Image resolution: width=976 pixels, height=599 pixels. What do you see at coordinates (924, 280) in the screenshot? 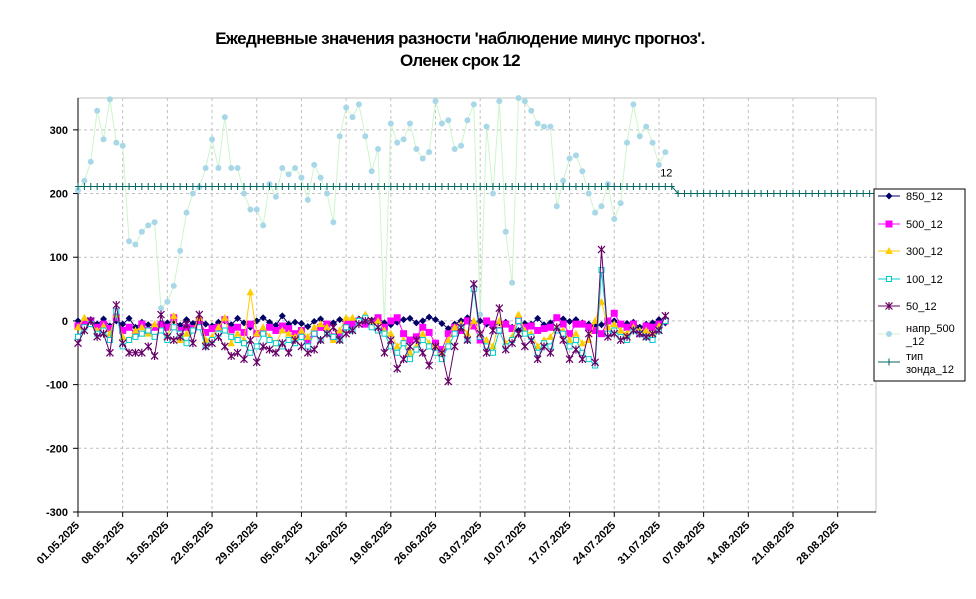
I see `legend-label: 100_12` at bounding box center [924, 280].